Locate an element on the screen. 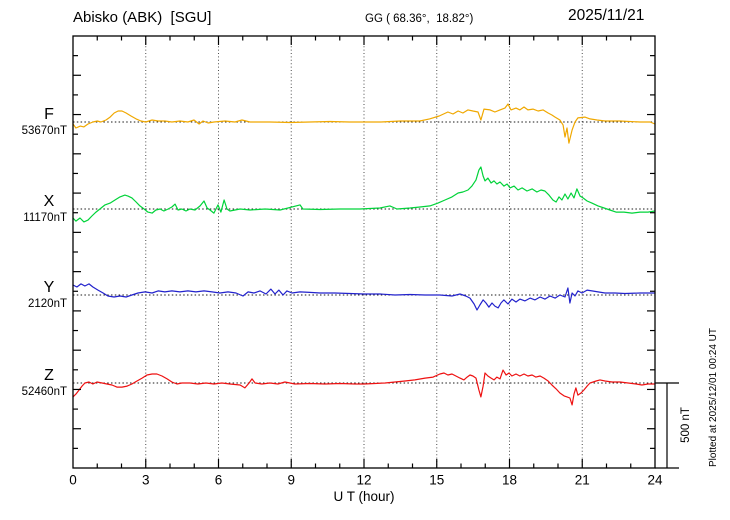 The height and width of the screenshot is (520, 730). x-tick-label-24: 24 is located at coordinates (655, 480).